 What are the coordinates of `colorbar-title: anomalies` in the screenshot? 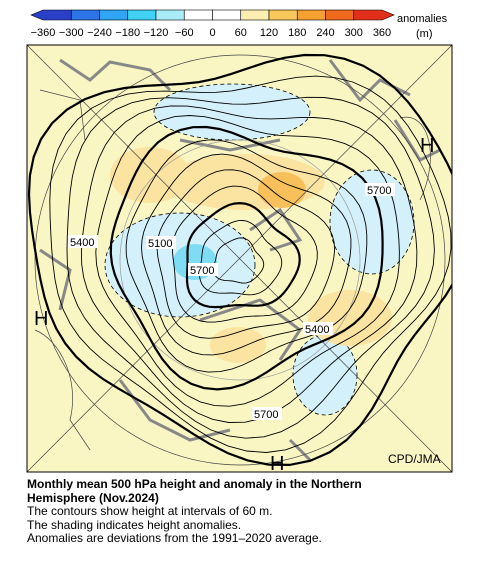 It's located at (422, 19).